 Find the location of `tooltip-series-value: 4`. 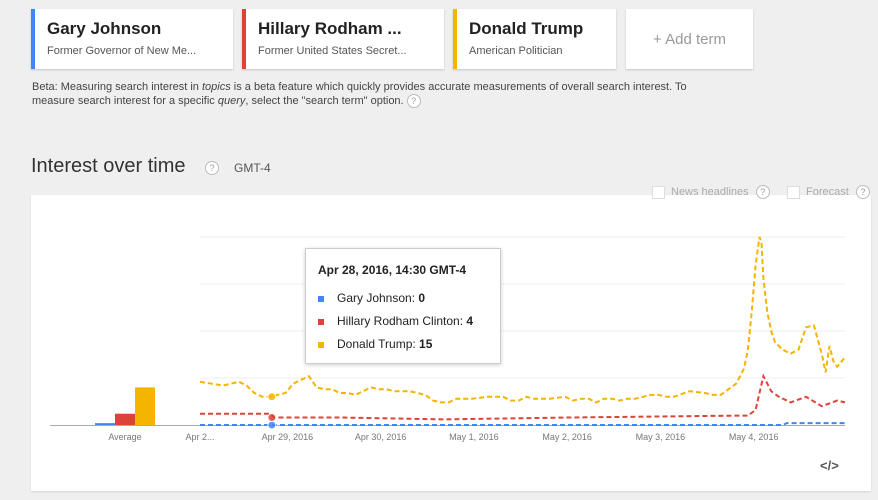

tooltip-series-value: 4 is located at coordinates (470, 321).